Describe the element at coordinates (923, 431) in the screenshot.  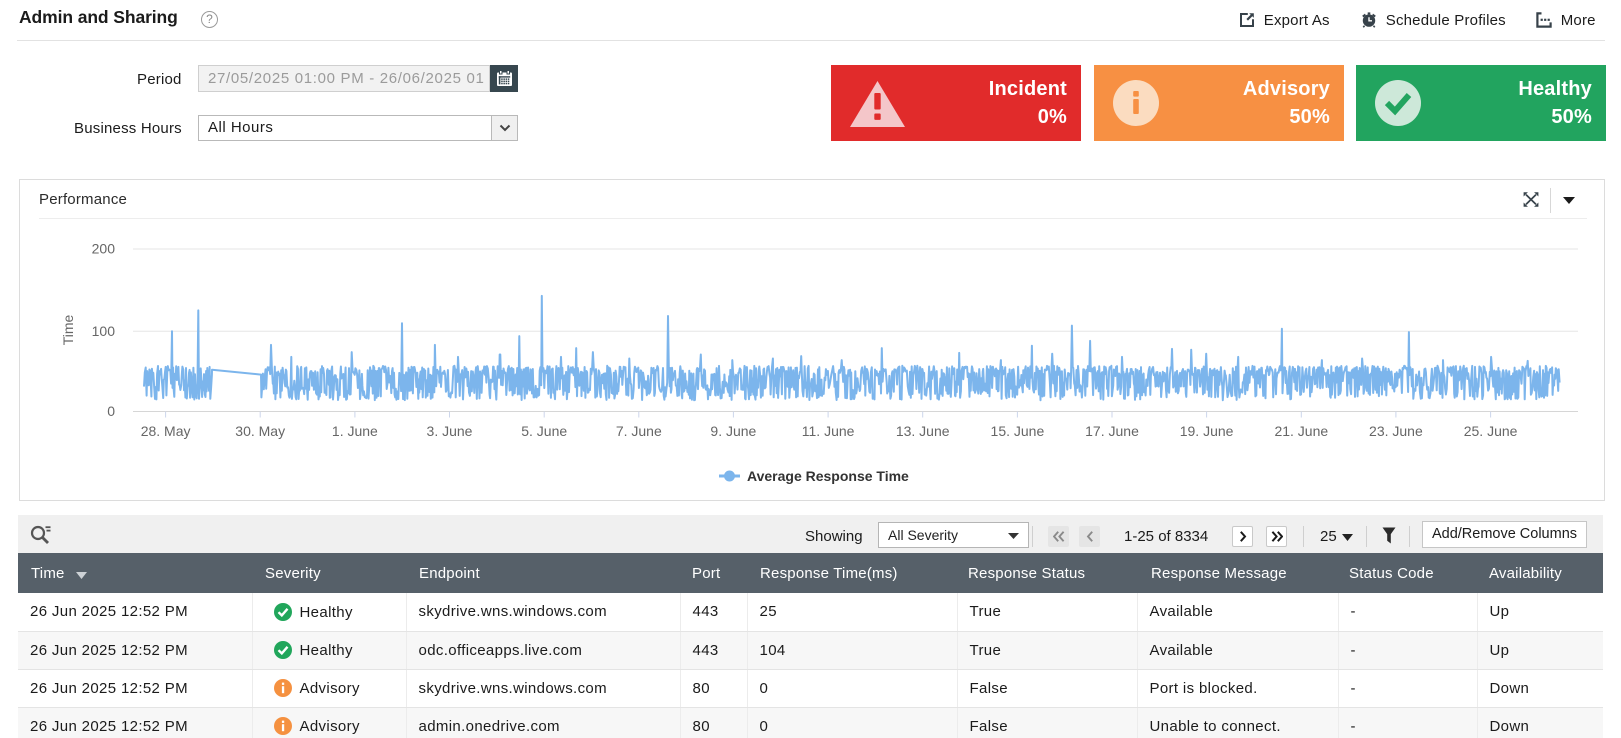
I see `svg-text: 13. June` at that location.